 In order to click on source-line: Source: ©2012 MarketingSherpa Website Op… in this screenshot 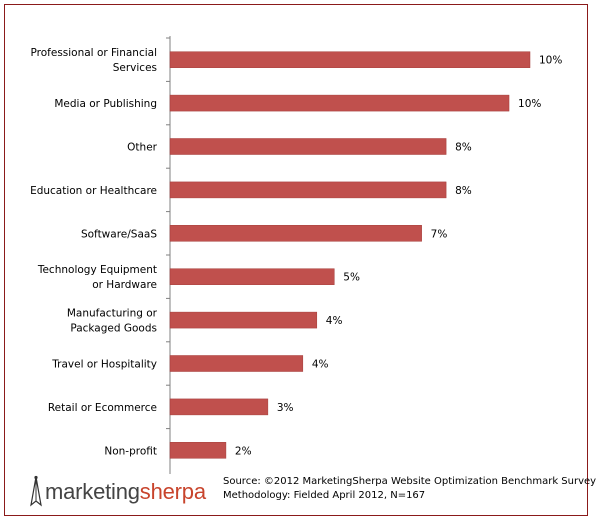, I will do `click(409, 481)`.